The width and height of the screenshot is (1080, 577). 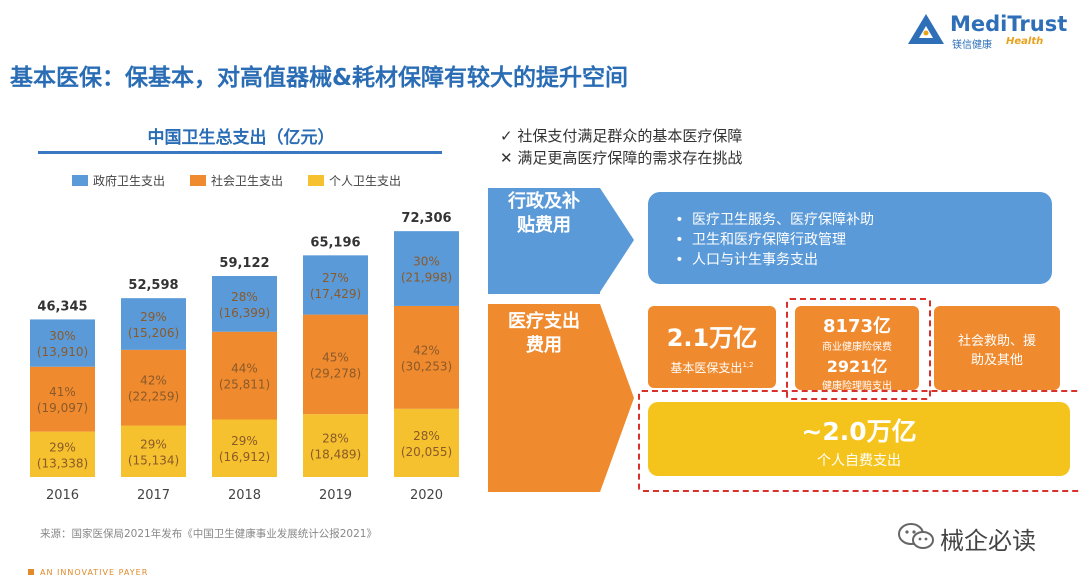 I want to click on value-label: (21,998), so click(x=426, y=278).